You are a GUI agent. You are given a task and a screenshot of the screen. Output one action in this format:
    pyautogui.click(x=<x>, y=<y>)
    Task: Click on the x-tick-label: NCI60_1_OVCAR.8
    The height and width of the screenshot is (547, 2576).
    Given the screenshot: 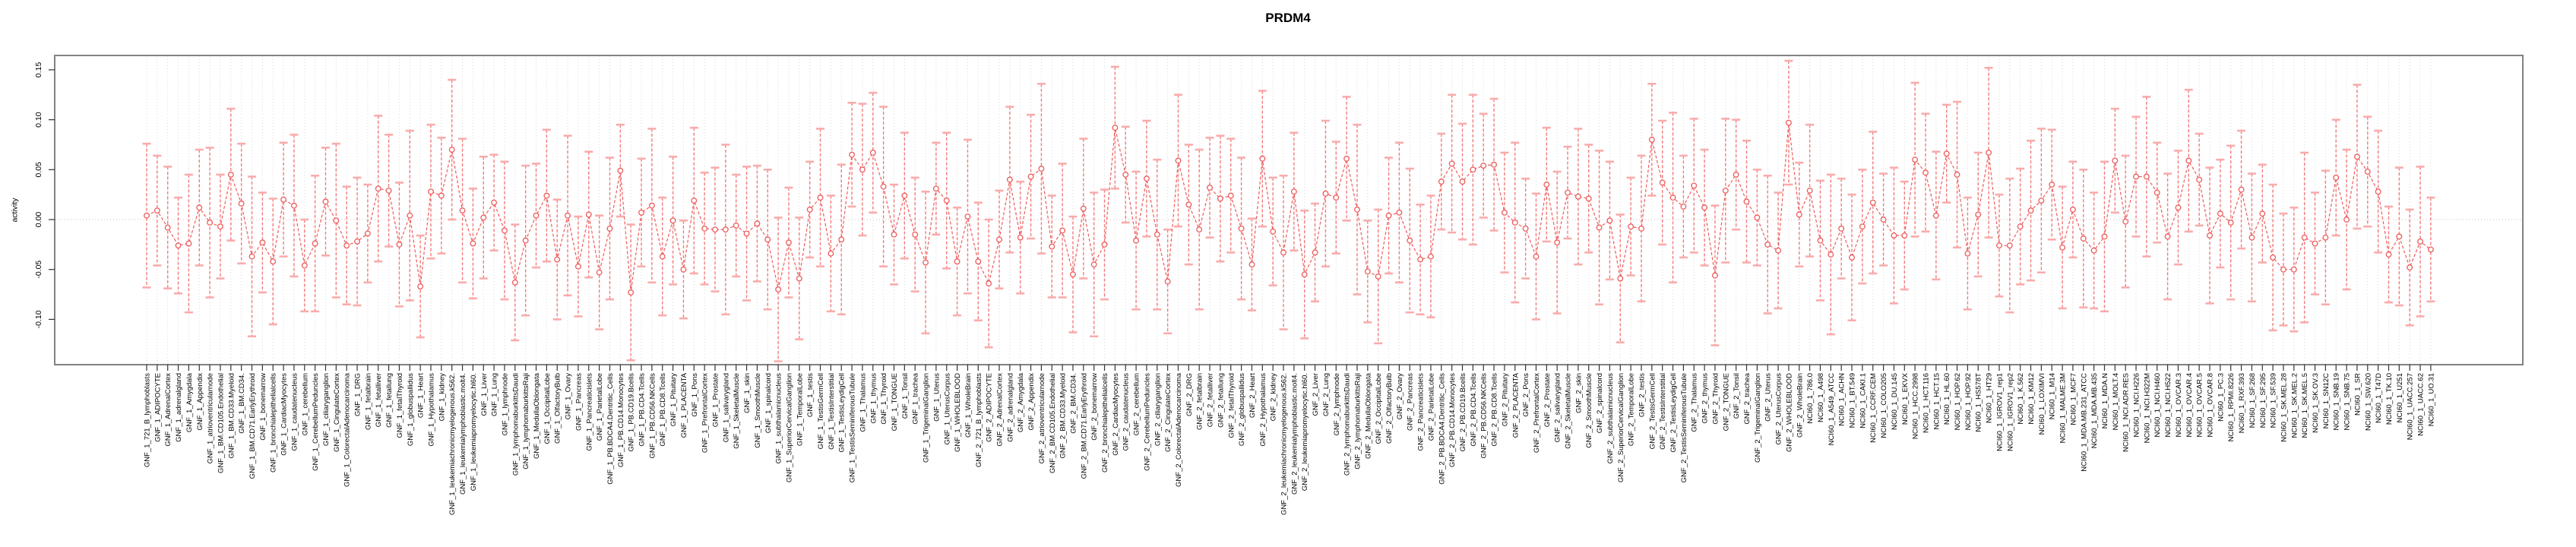 What is the action you would take?
    pyautogui.click(x=2210, y=405)
    